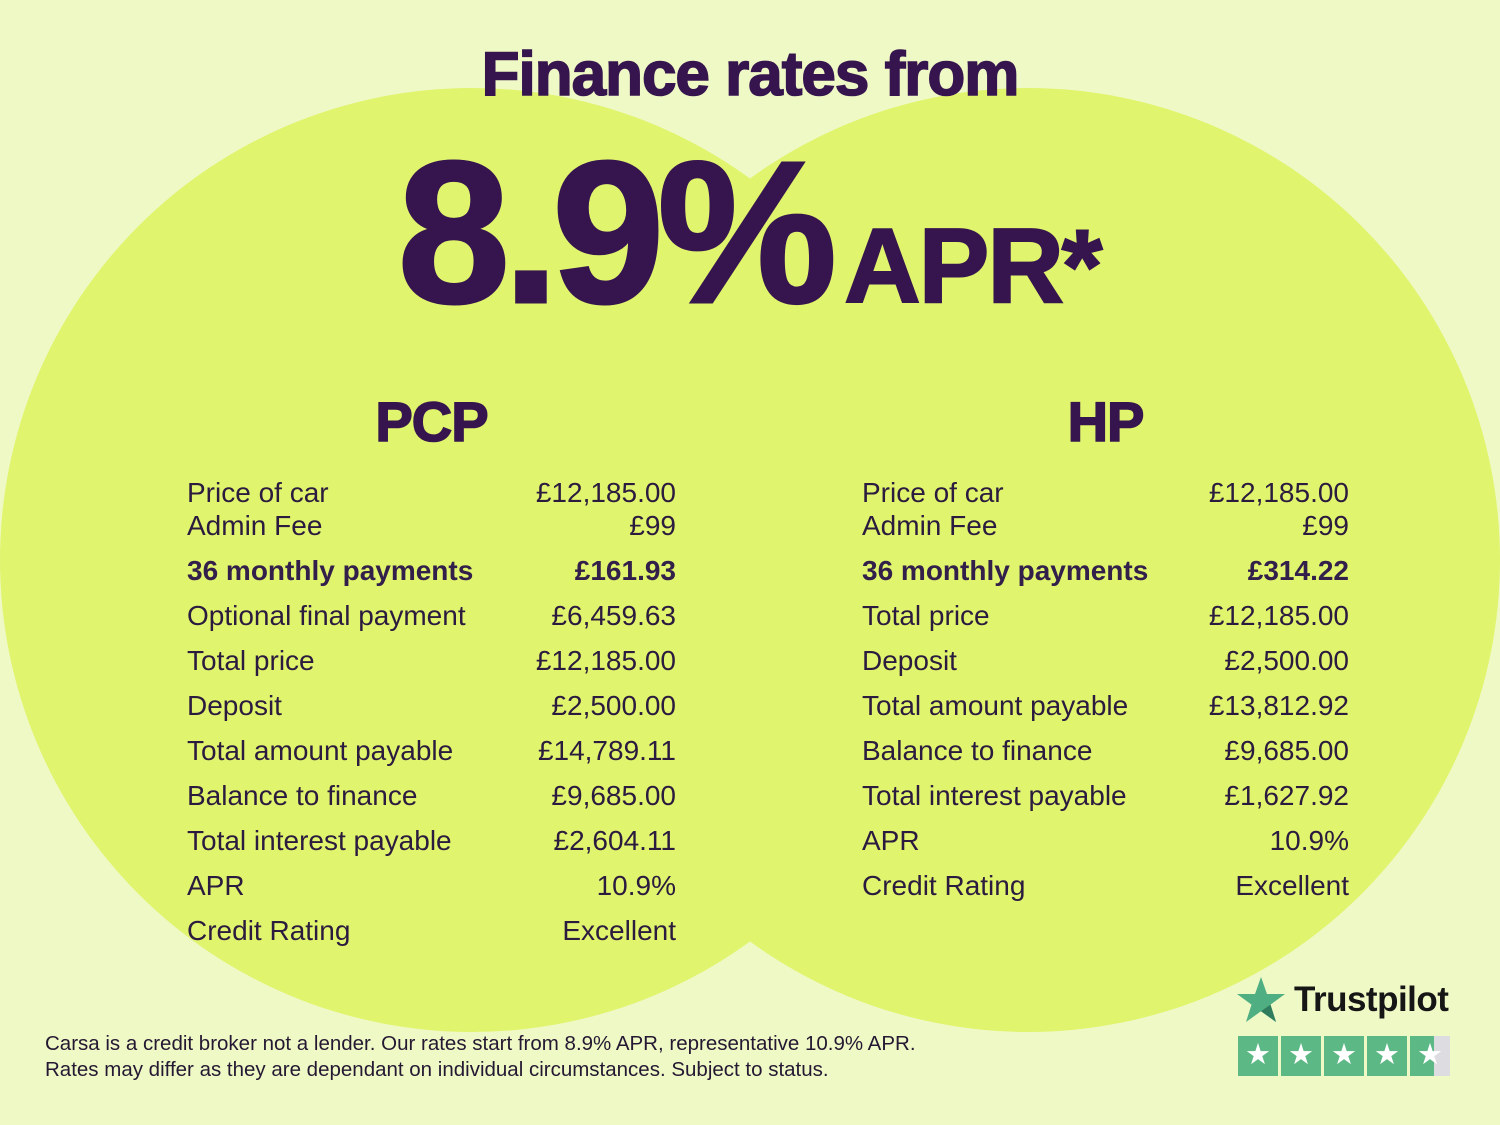 Image resolution: width=1500 pixels, height=1125 pixels. I want to click on table-row: Total amount payable £13,812.92, so click(1105, 705).